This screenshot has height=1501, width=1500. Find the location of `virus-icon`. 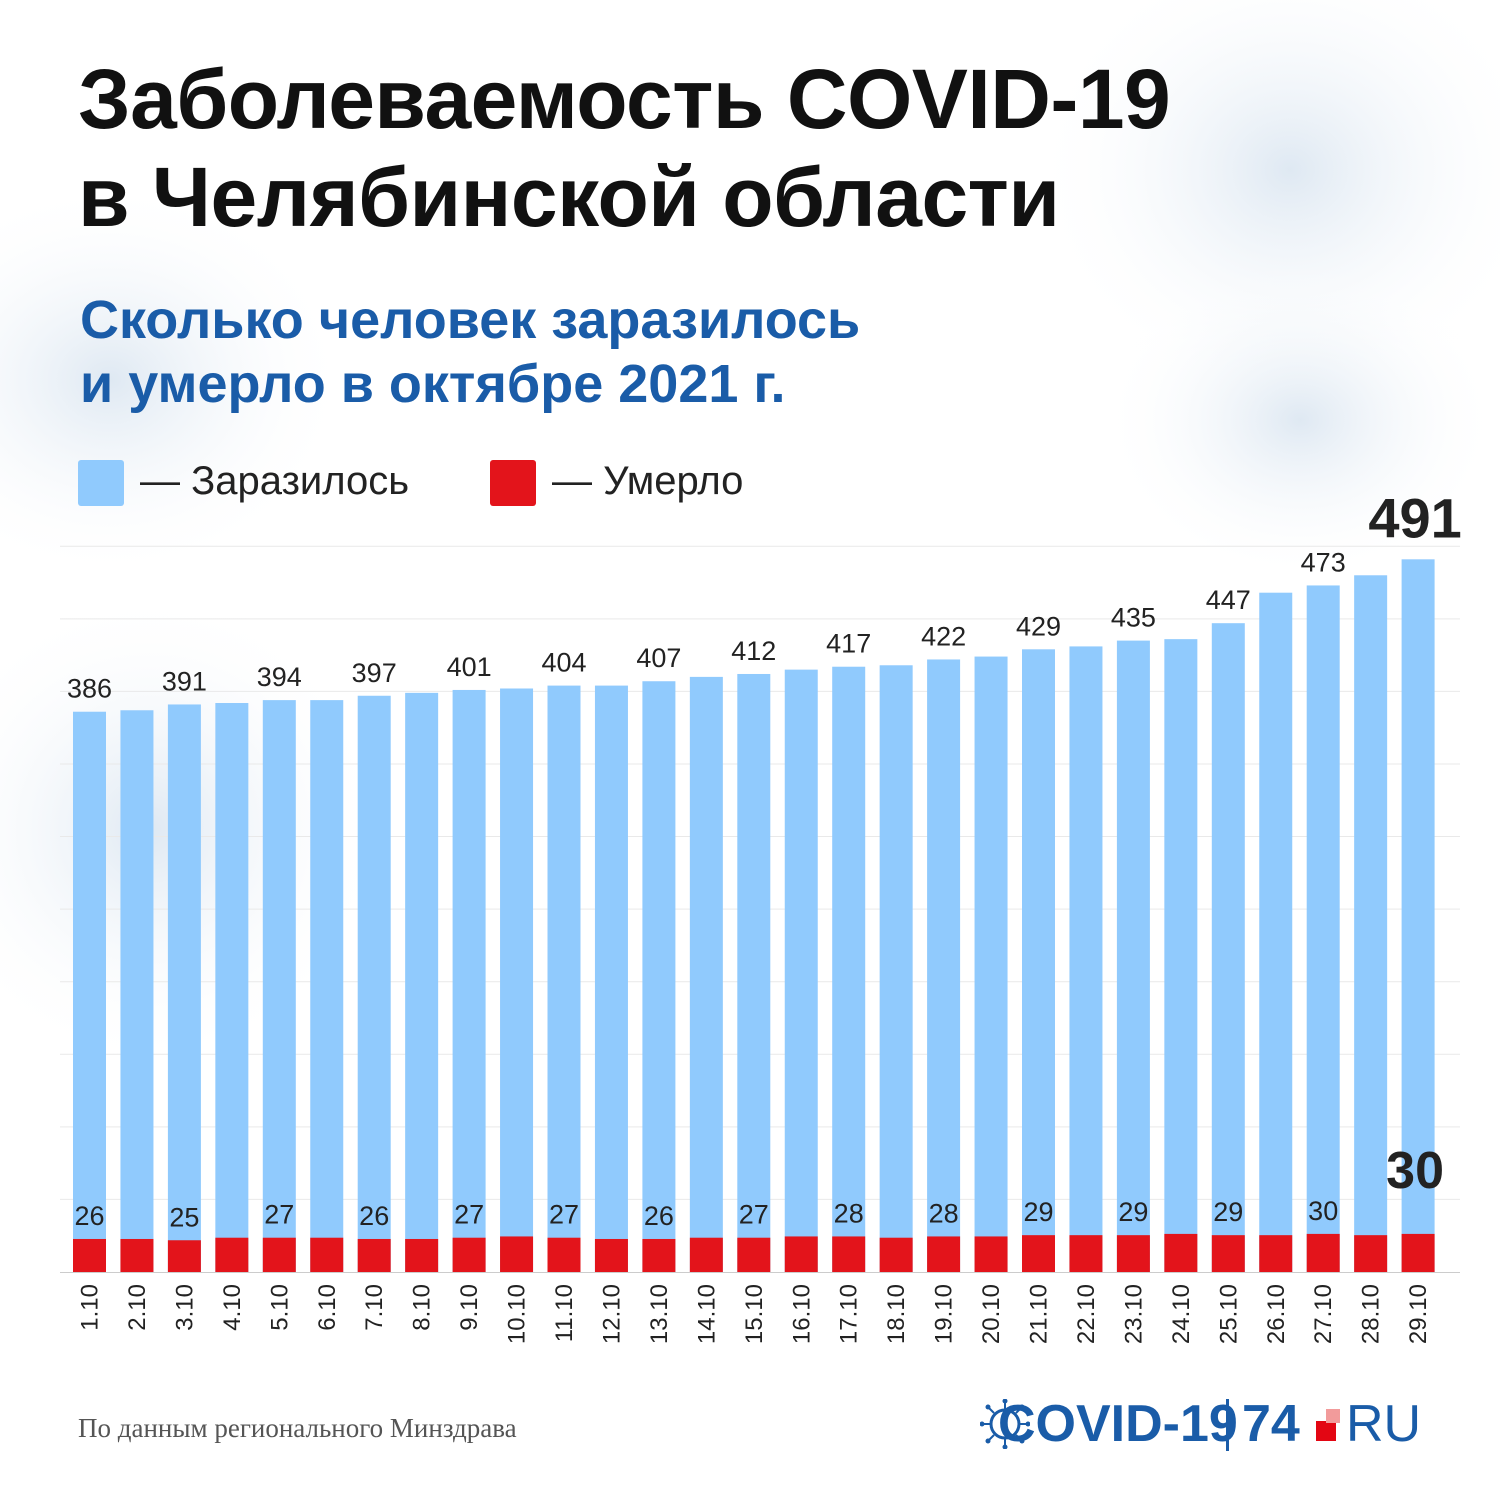

virus-icon is located at coordinates (1005, 1424).